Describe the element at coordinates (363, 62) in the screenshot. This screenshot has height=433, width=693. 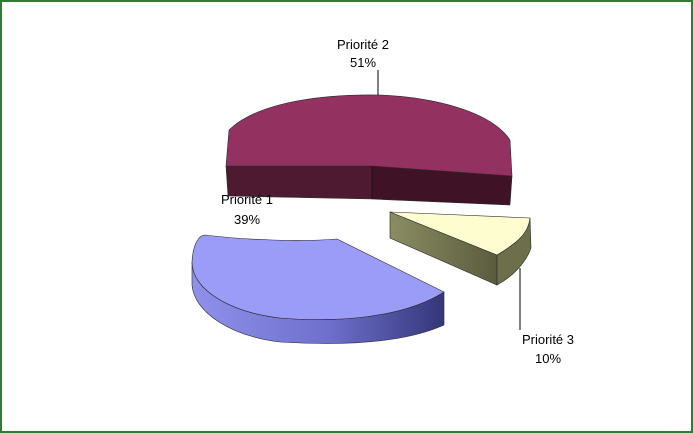
I see `slice-percent-priorit-2: 51%` at that location.